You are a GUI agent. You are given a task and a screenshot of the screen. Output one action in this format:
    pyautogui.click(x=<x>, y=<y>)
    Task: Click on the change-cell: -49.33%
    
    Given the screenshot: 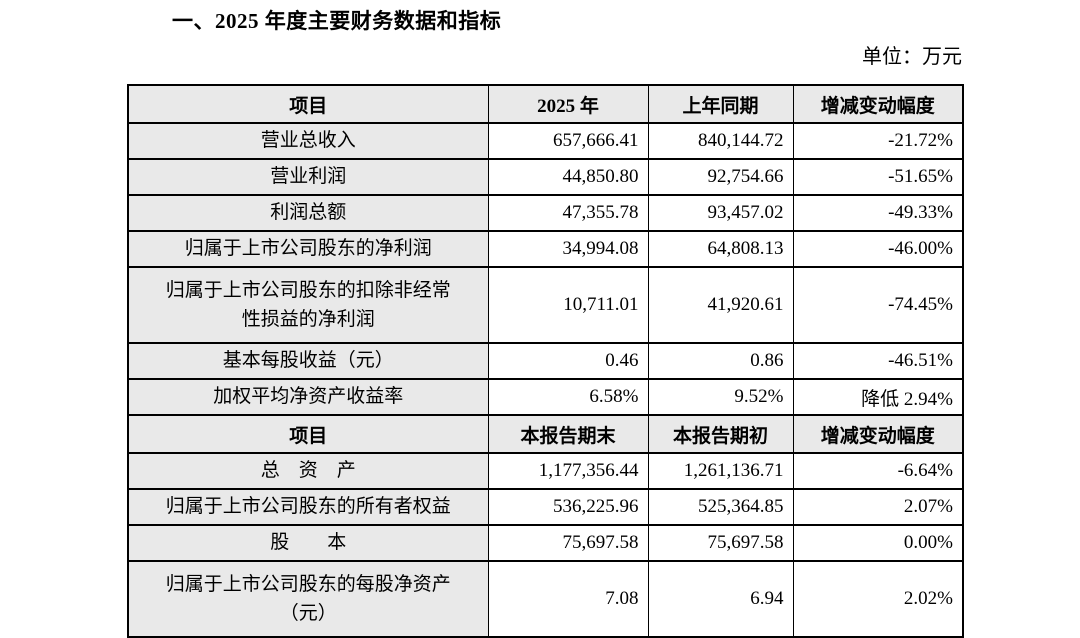 What is the action you would take?
    pyautogui.click(x=878, y=213)
    